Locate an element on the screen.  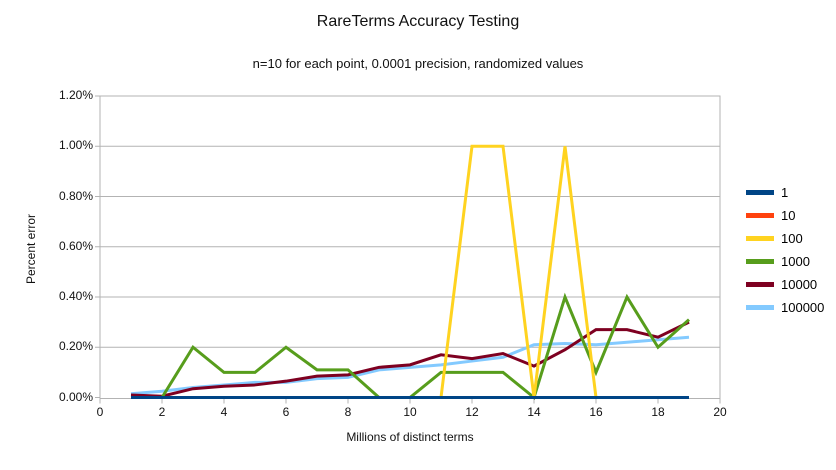
y-tick-label: 0.40% is located at coordinates (75, 296).